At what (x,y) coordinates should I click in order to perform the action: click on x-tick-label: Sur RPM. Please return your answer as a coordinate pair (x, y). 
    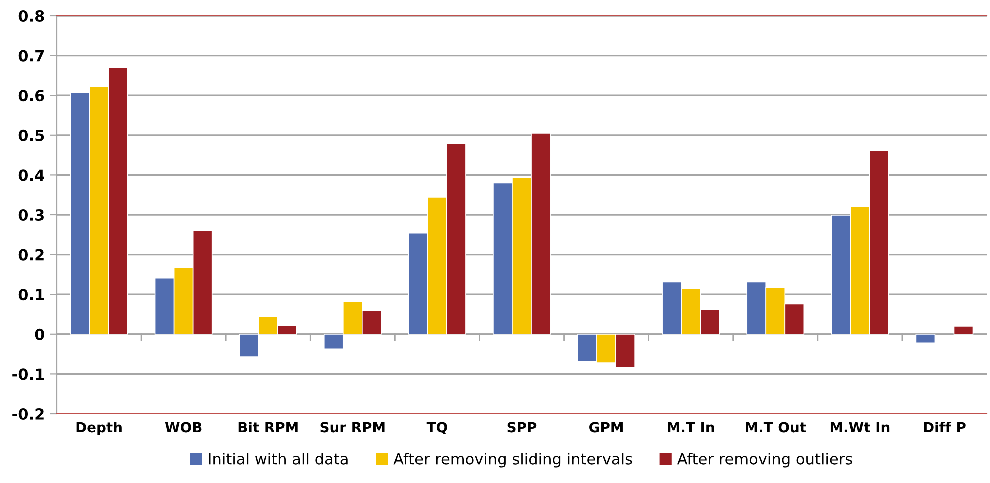
    Looking at the image, I should click on (352, 427).